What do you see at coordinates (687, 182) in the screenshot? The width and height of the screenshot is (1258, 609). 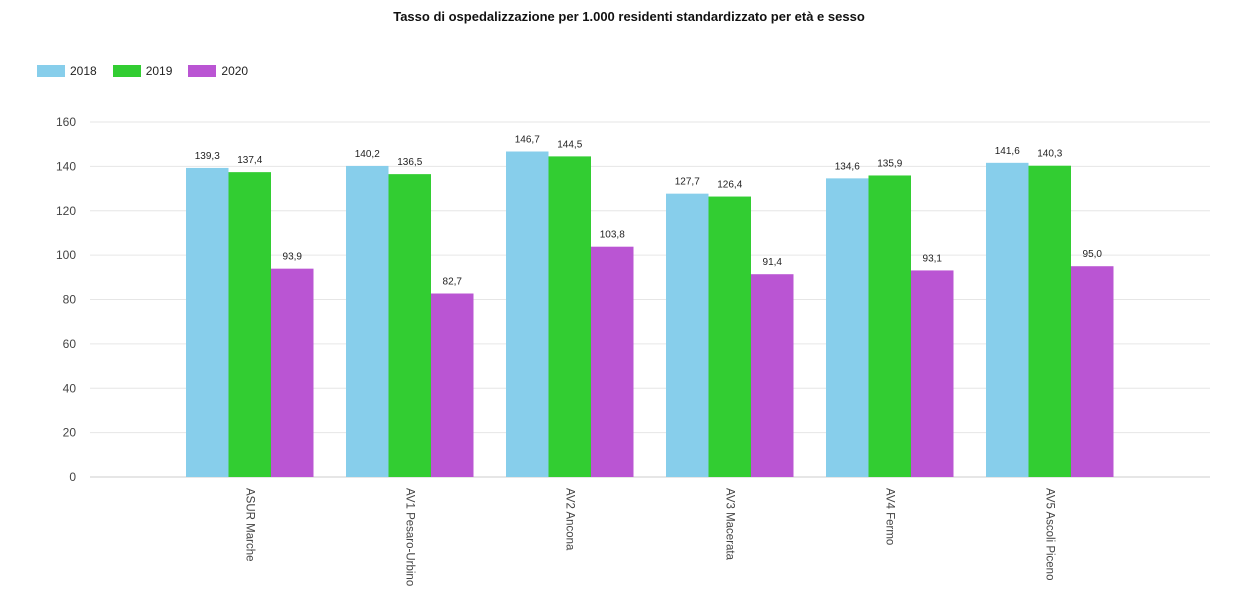 I see `data-label: 127,7` at bounding box center [687, 182].